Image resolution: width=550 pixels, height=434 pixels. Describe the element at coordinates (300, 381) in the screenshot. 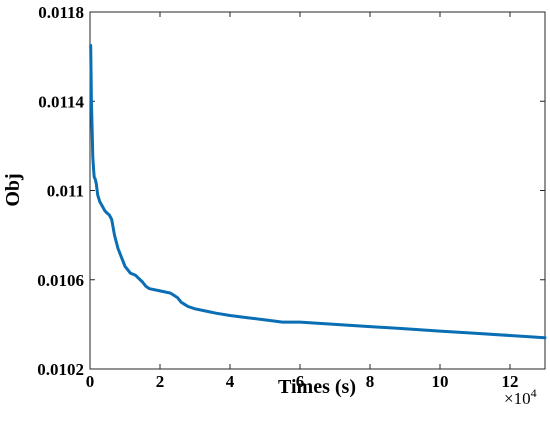

I see `x-tick-label: 6` at that location.